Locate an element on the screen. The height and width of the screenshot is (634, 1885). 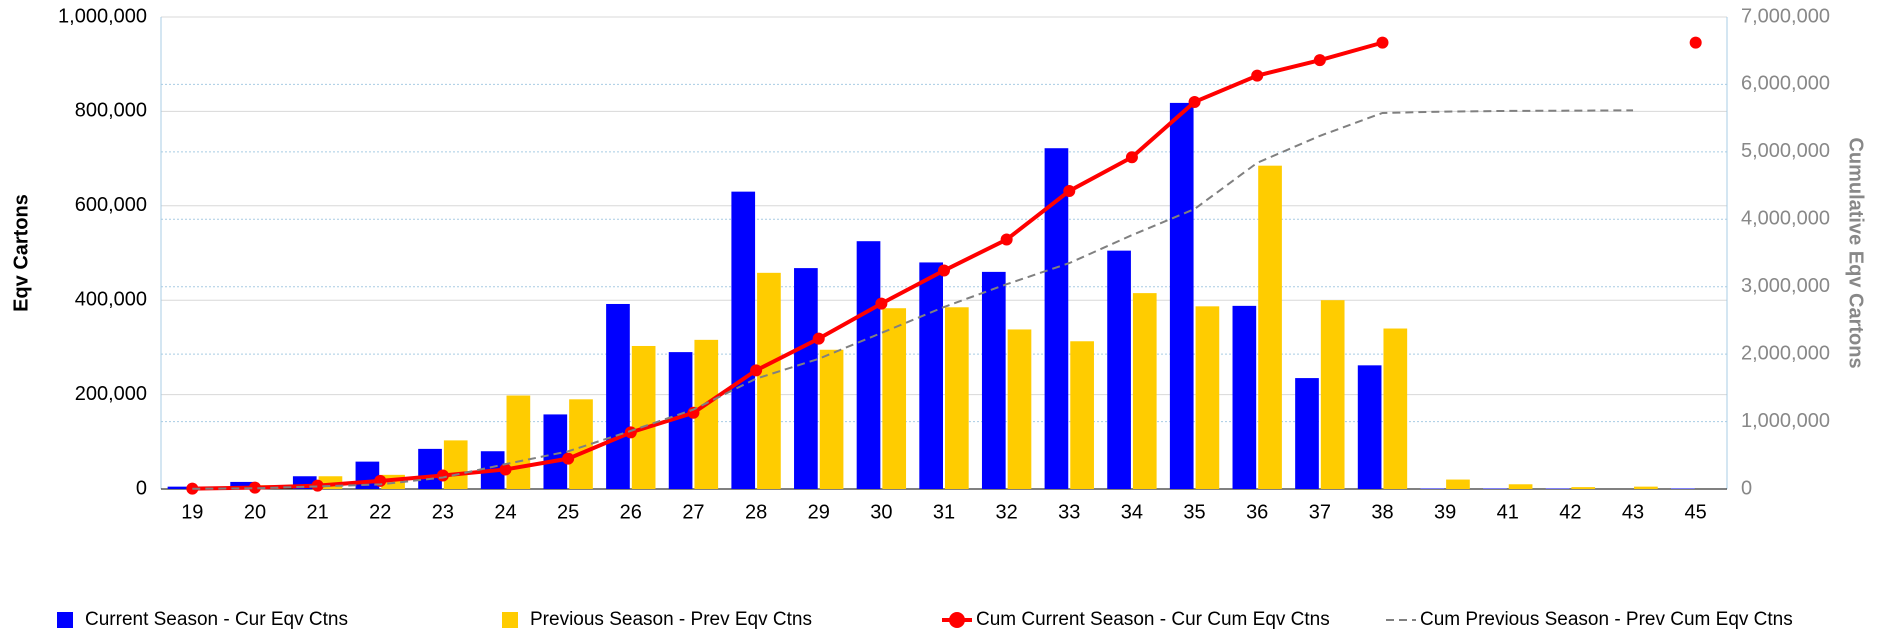
x-tick-label: 41 is located at coordinates (1508, 512).